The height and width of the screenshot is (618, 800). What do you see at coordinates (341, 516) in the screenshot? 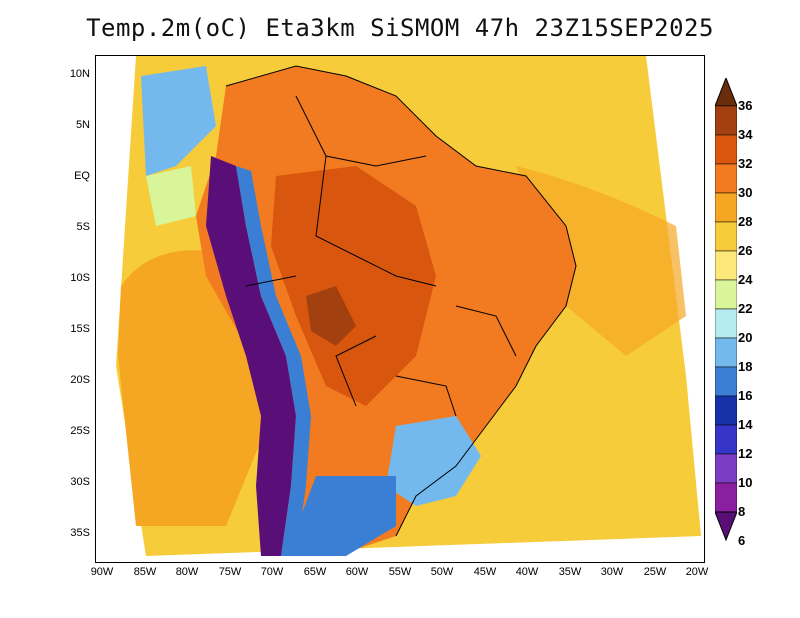
I see `south-cool` at bounding box center [341, 516].